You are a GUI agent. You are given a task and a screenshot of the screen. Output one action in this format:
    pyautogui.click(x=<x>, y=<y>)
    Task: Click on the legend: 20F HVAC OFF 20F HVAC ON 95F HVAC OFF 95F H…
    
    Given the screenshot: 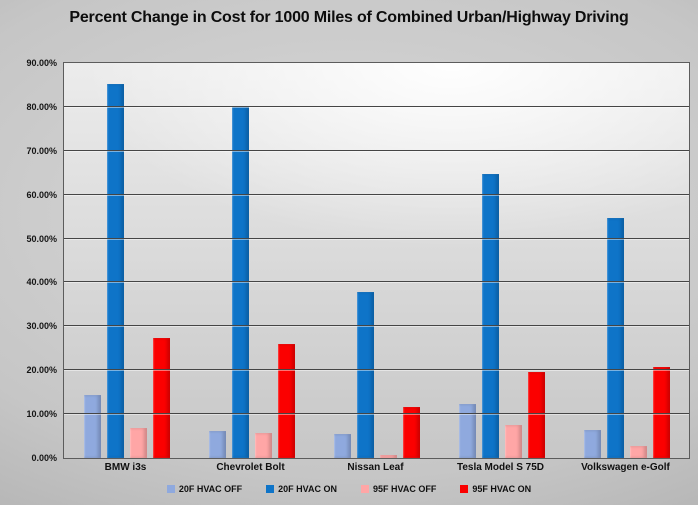 What is the action you would take?
    pyautogui.click(x=349, y=489)
    